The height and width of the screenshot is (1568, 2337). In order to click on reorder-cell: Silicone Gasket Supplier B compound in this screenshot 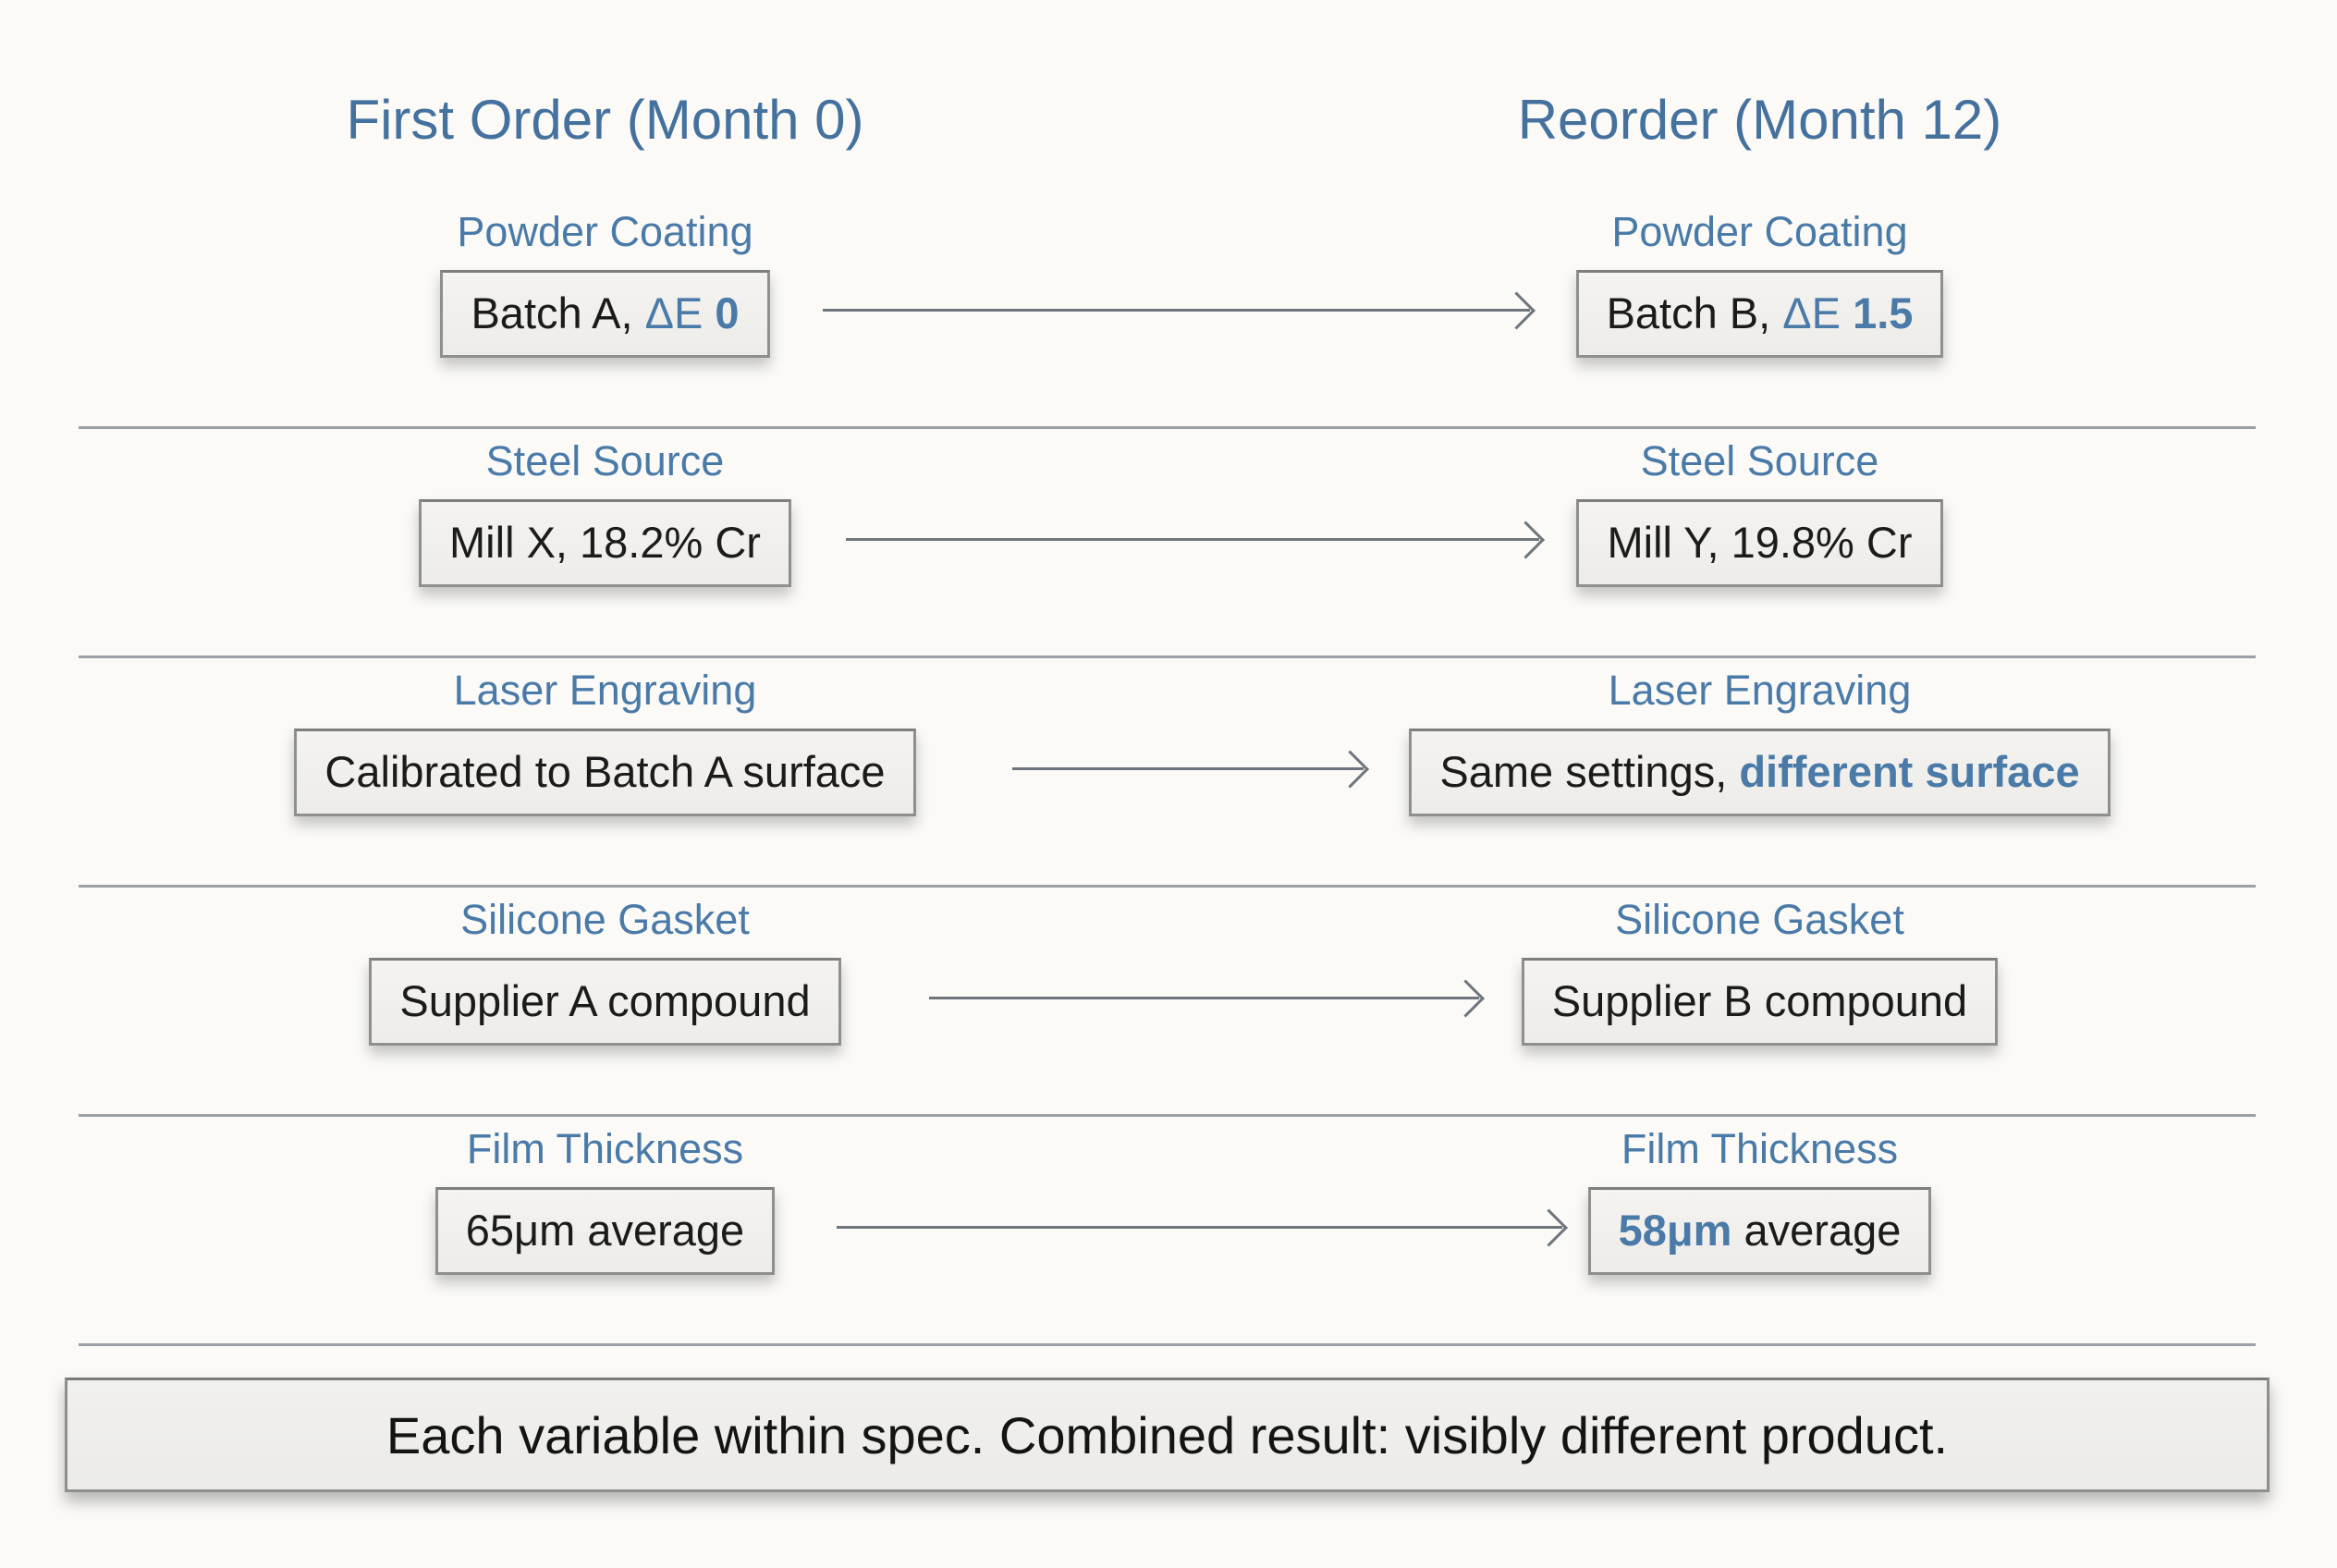, I will do `click(1759, 1002)`.